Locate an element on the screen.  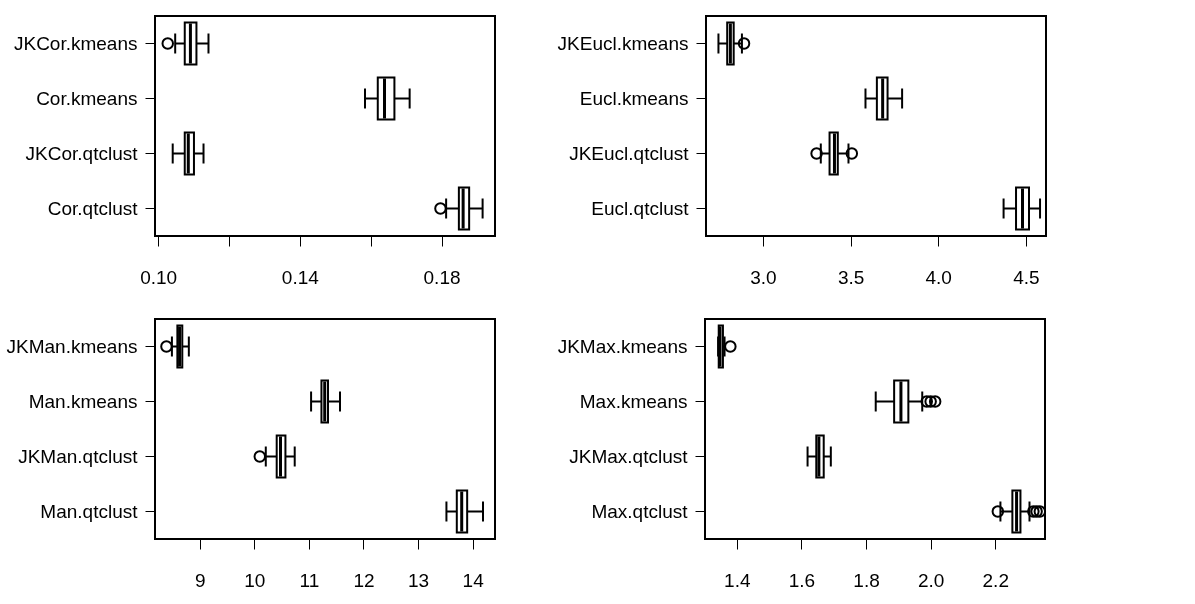
y-tick-label: Man.qtclust is located at coordinates (89, 511).